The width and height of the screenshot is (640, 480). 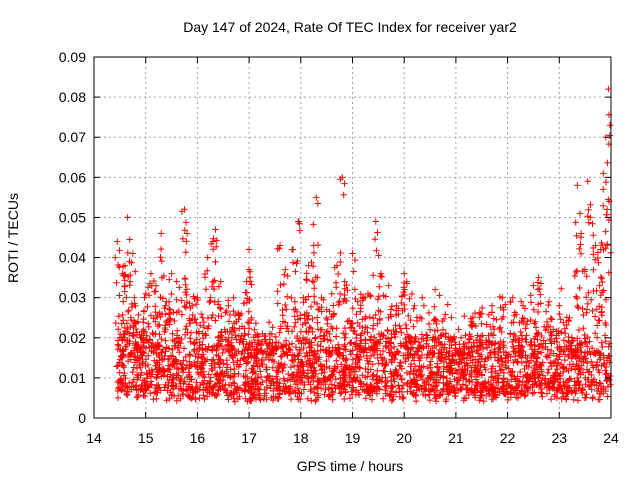 I want to click on y-tick-label: 0, so click(x=82, y=418).